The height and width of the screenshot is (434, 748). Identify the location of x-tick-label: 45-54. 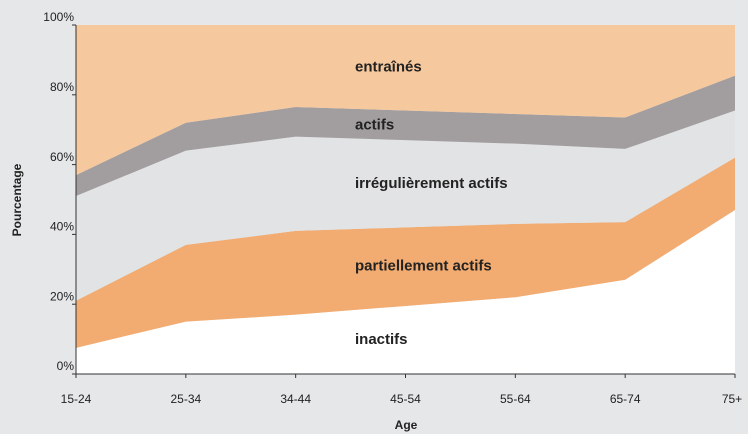
(405, 399).